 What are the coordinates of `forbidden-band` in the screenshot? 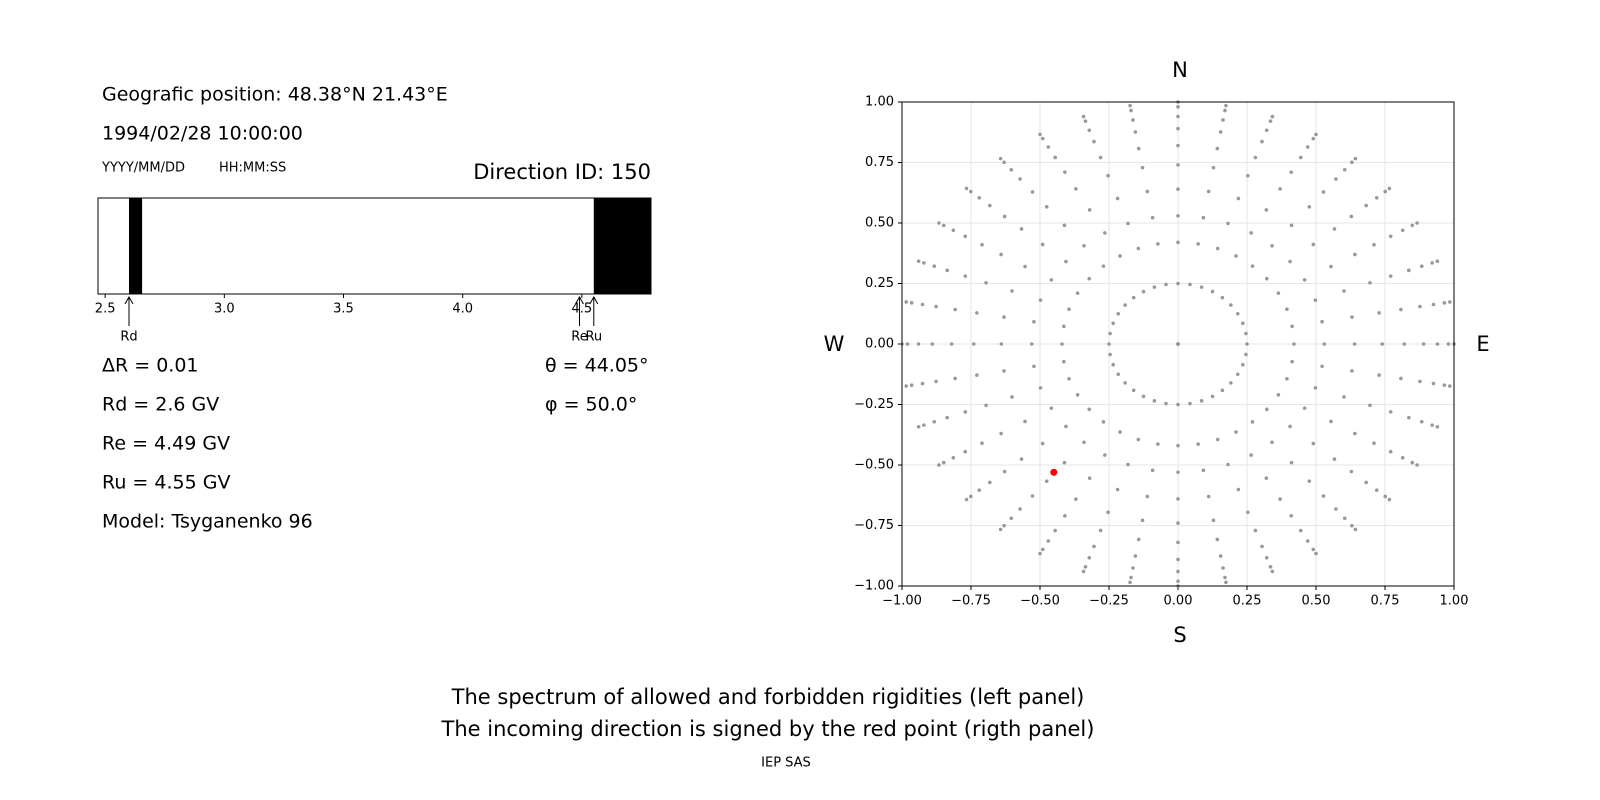 It's located at (135, 246).